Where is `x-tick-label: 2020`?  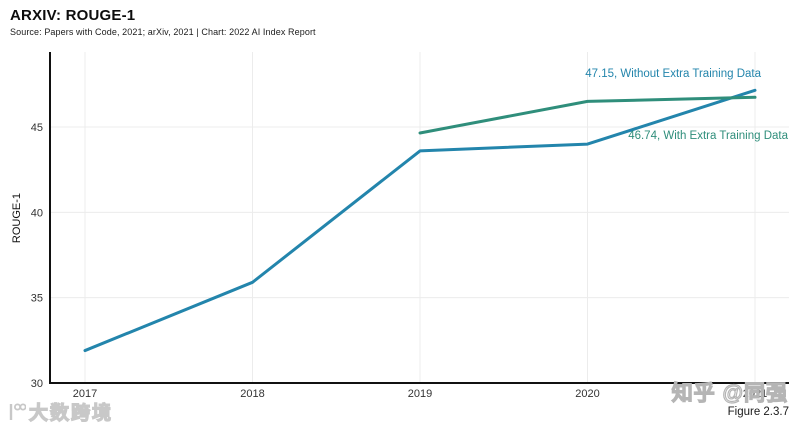 x-tick-label: 2020 is located at coordinates (587, 394).